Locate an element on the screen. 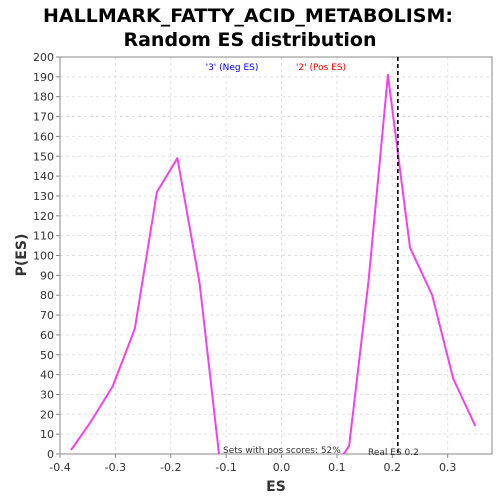 The width and height of the screenshot is (500, 500). y-tick-label: 40 is located at coordinates (47, 375).